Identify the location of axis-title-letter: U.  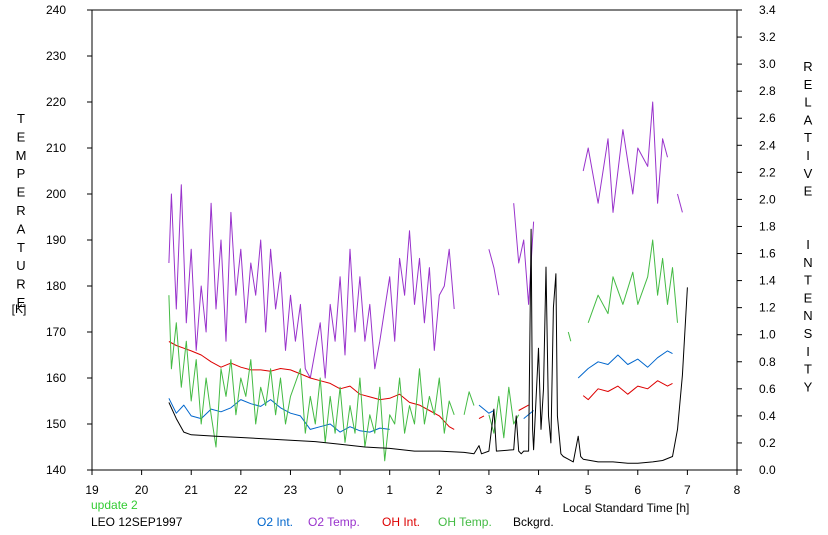
(20, 265).